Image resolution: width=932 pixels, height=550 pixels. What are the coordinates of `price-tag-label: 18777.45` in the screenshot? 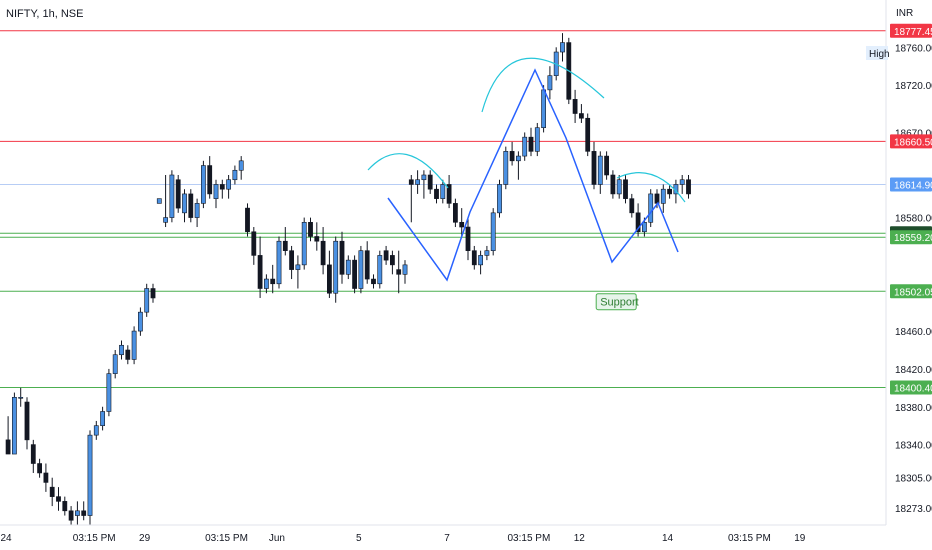 It's located at (913, 32).